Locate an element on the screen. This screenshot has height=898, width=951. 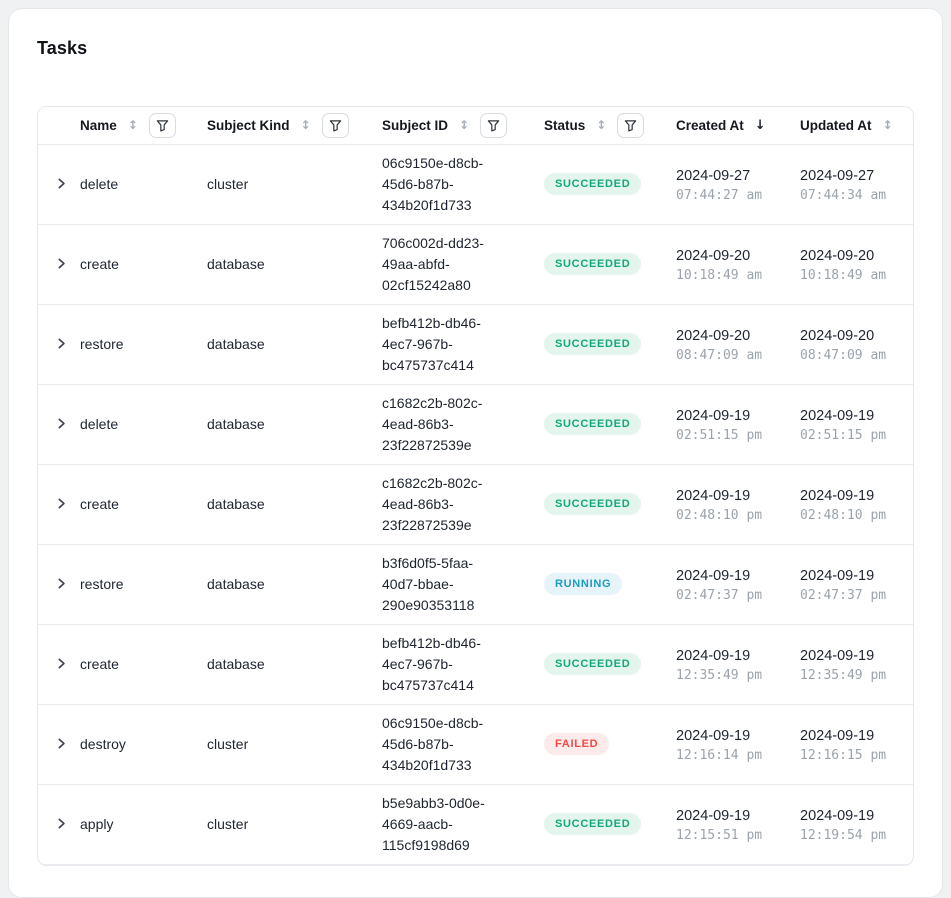
column-label: Name is located at coordinates (98, 125).